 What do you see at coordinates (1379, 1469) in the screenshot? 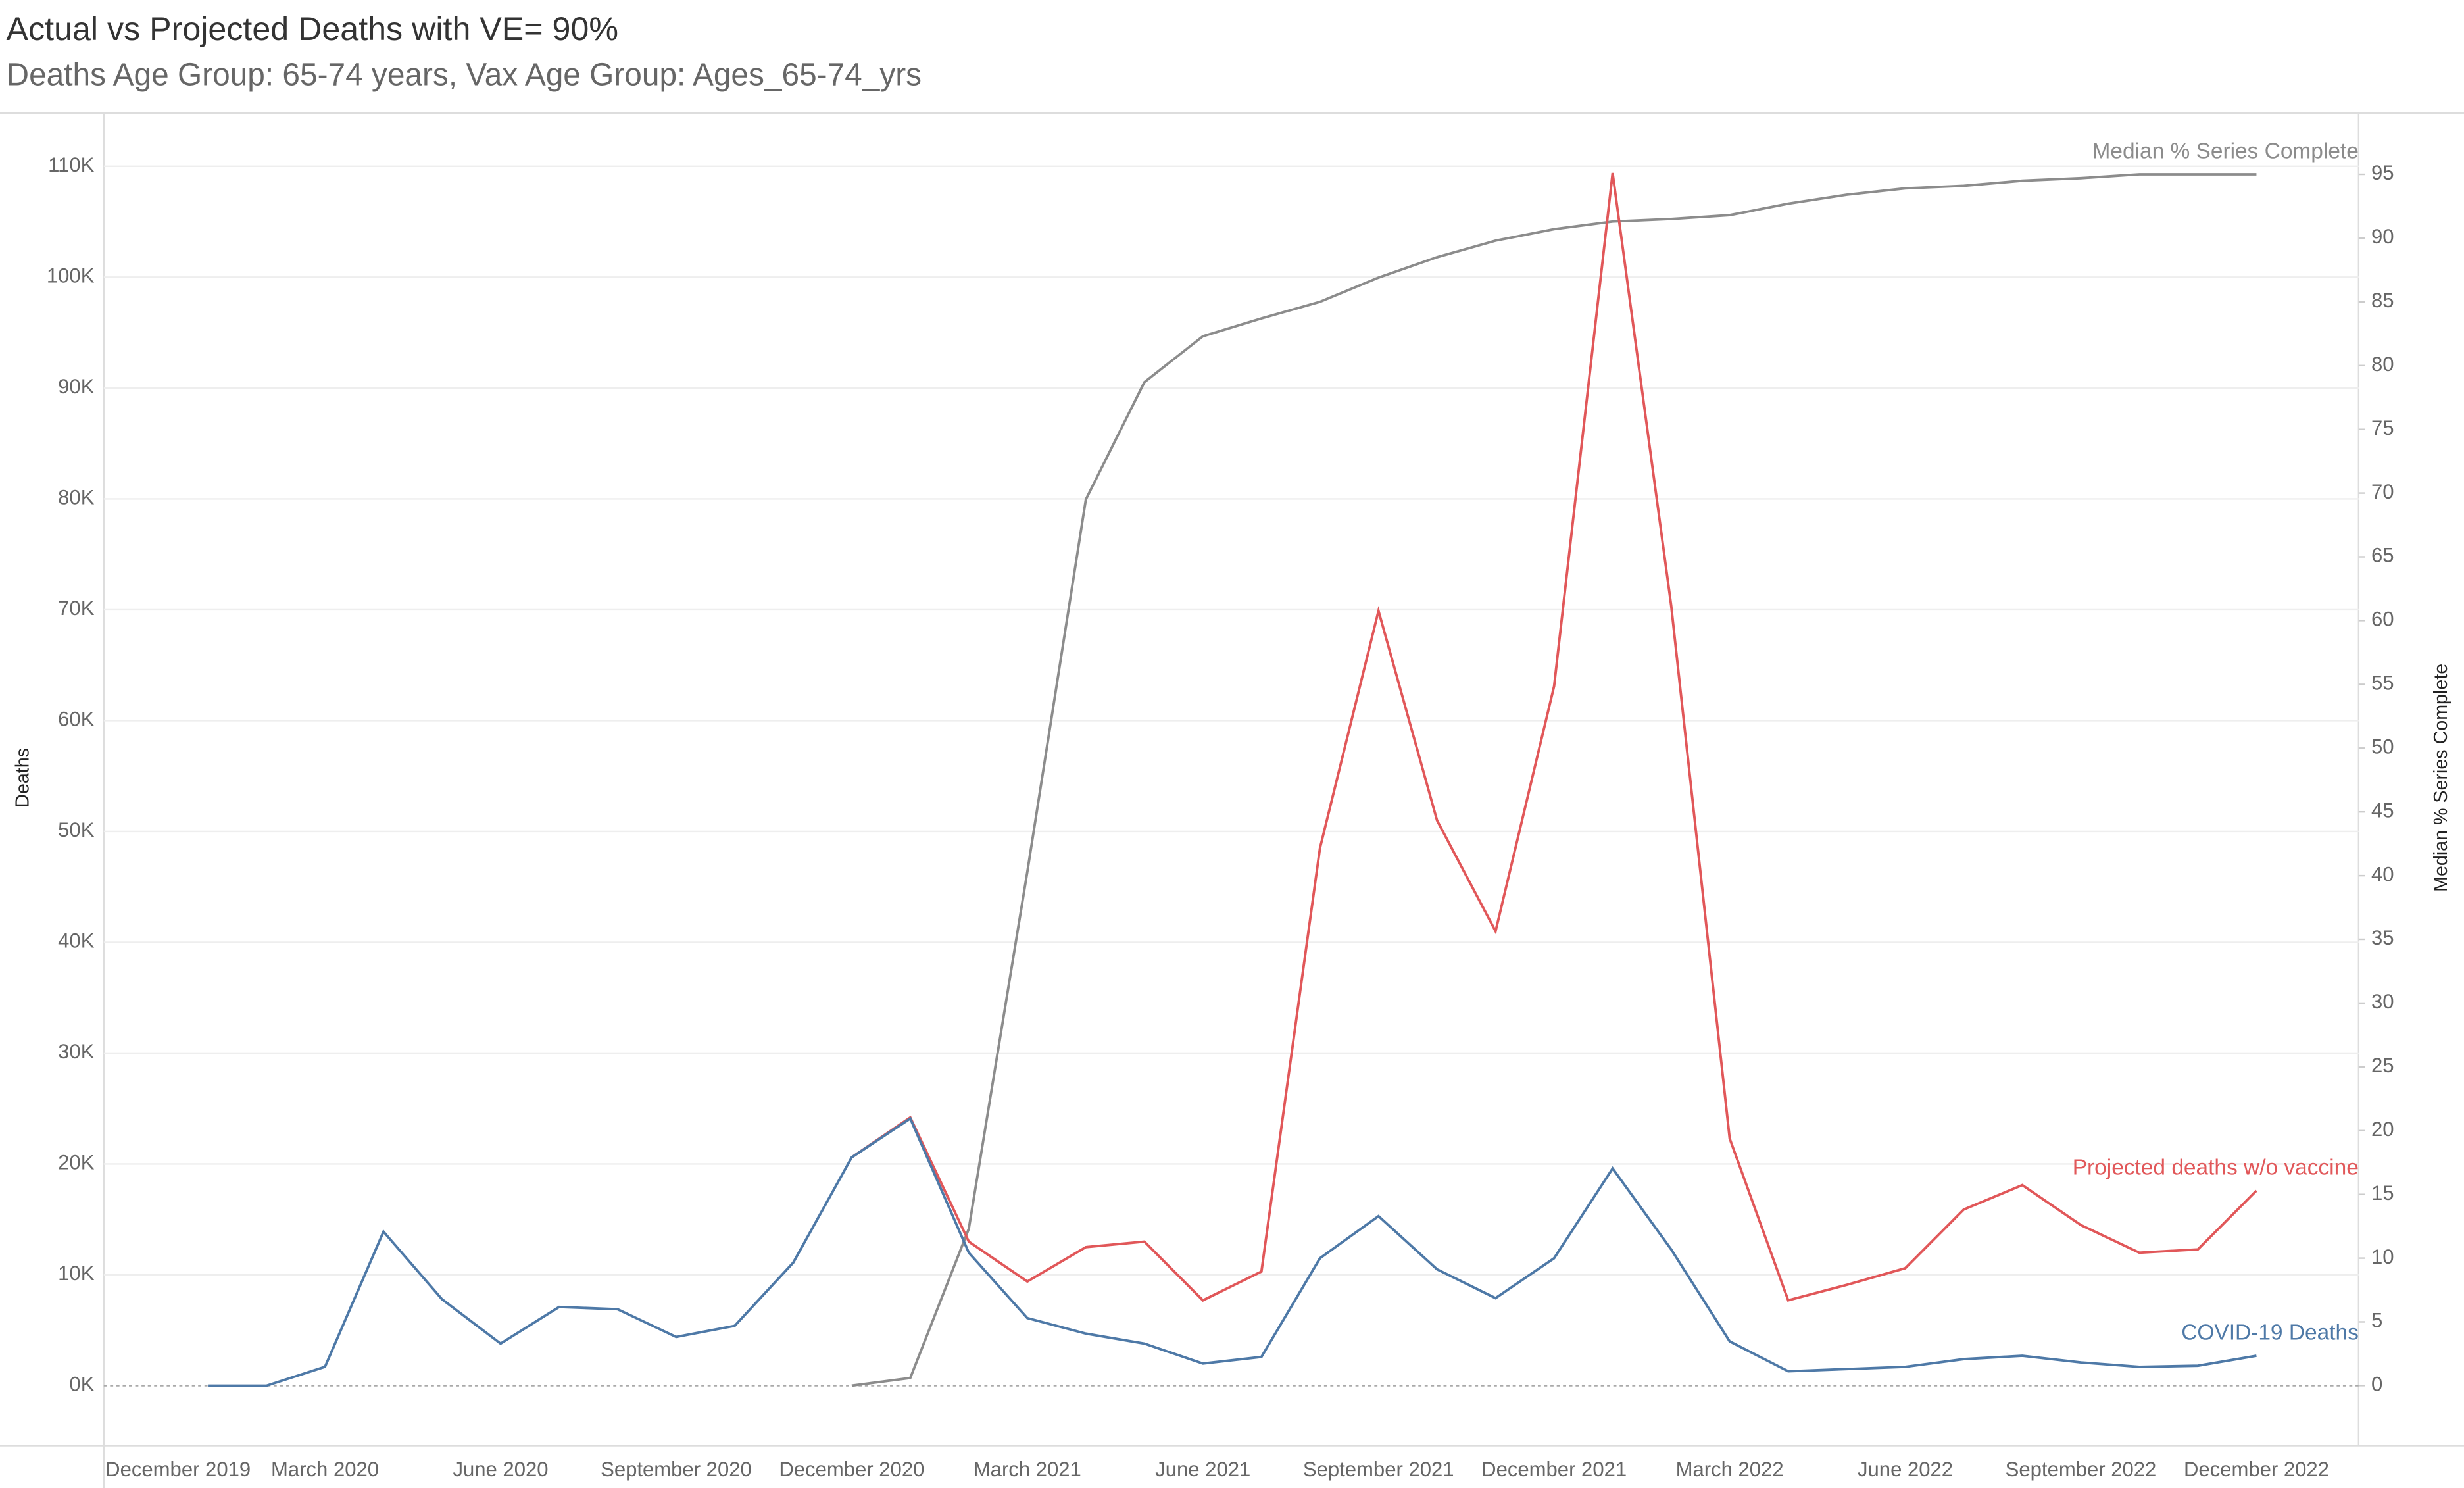
I see `x-tick-label: September 2021` at bounding box center [1379, 1469].